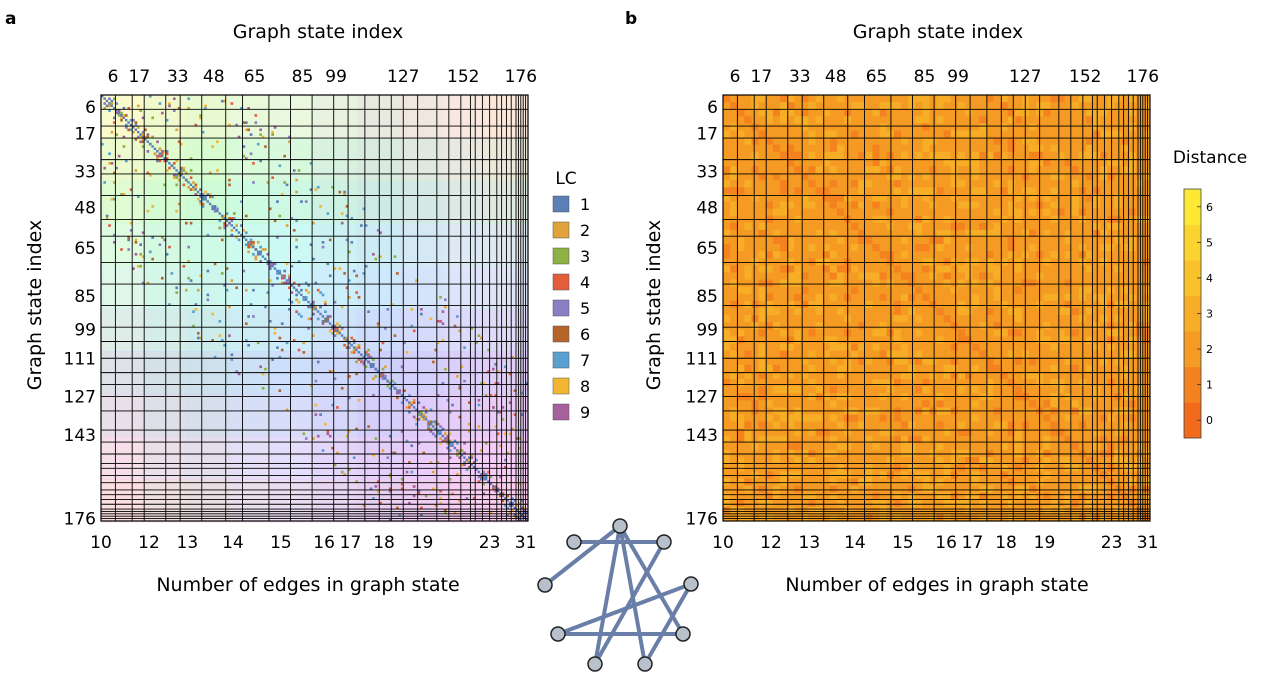  What do you see at coordinates (255, 77) in the screenshot?
I see `top-tick-label: 65` at bounding box center [255, 77].